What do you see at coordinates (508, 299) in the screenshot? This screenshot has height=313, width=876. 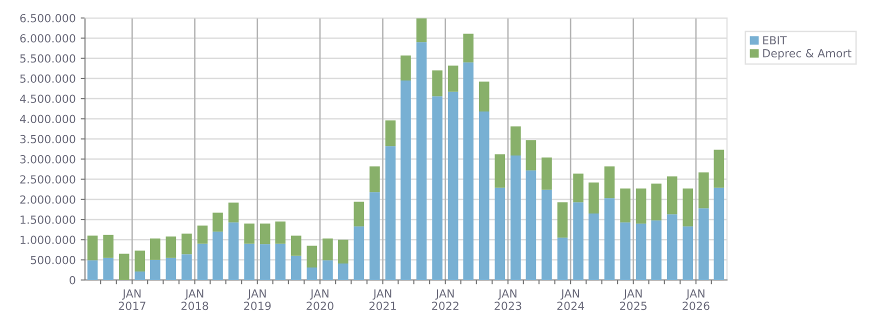 I see `x-tick-label: JAN 2023` at bounding box center [508, 299].